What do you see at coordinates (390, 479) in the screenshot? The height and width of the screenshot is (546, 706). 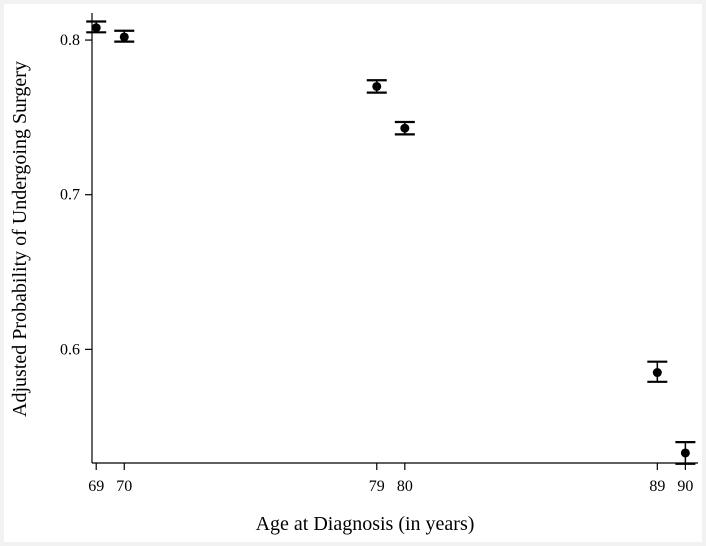 I see `x-axis-ticks: 69 70 79 80 89 90` at bounding box center [390, 479].